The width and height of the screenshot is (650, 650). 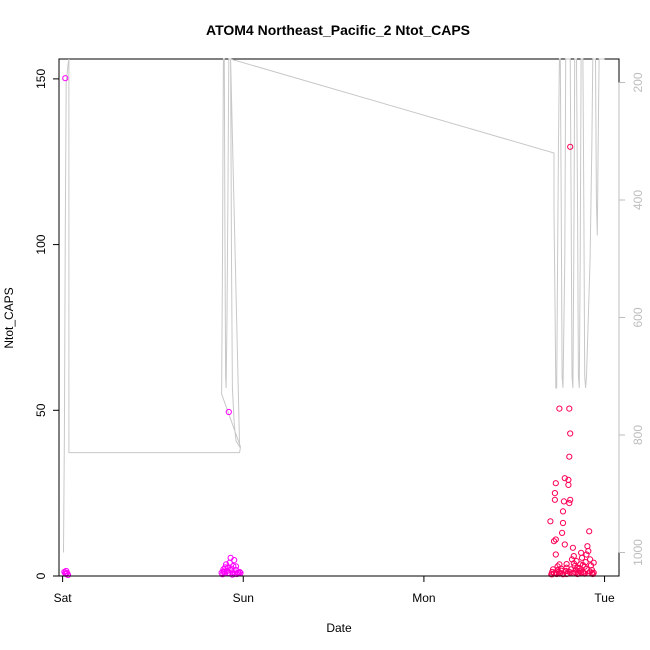 What do you see at coordinates (9, 317) in the screenshot?
I see `y-axis-label: Ntot_CAPS` at bounding box center [9, 317].